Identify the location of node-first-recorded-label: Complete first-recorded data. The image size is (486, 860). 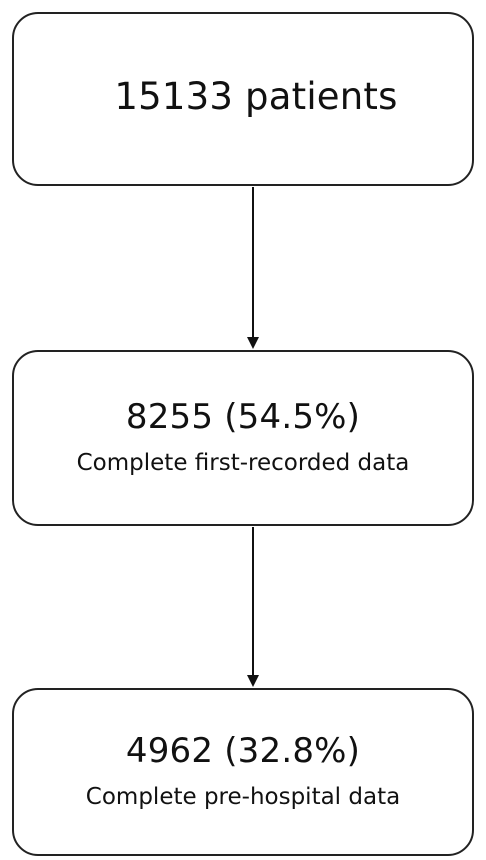
(243, 463).